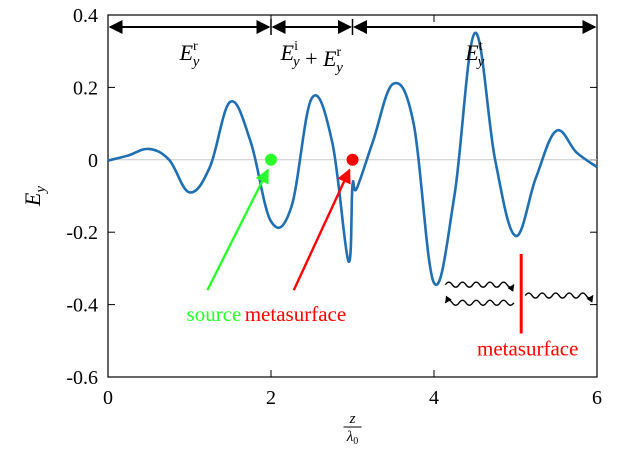 The width and height of the screenshot is (618, 450). Describe the element at coordinates (479, 300) in the screenshot. I see `inset-reflected-wave` at that location.